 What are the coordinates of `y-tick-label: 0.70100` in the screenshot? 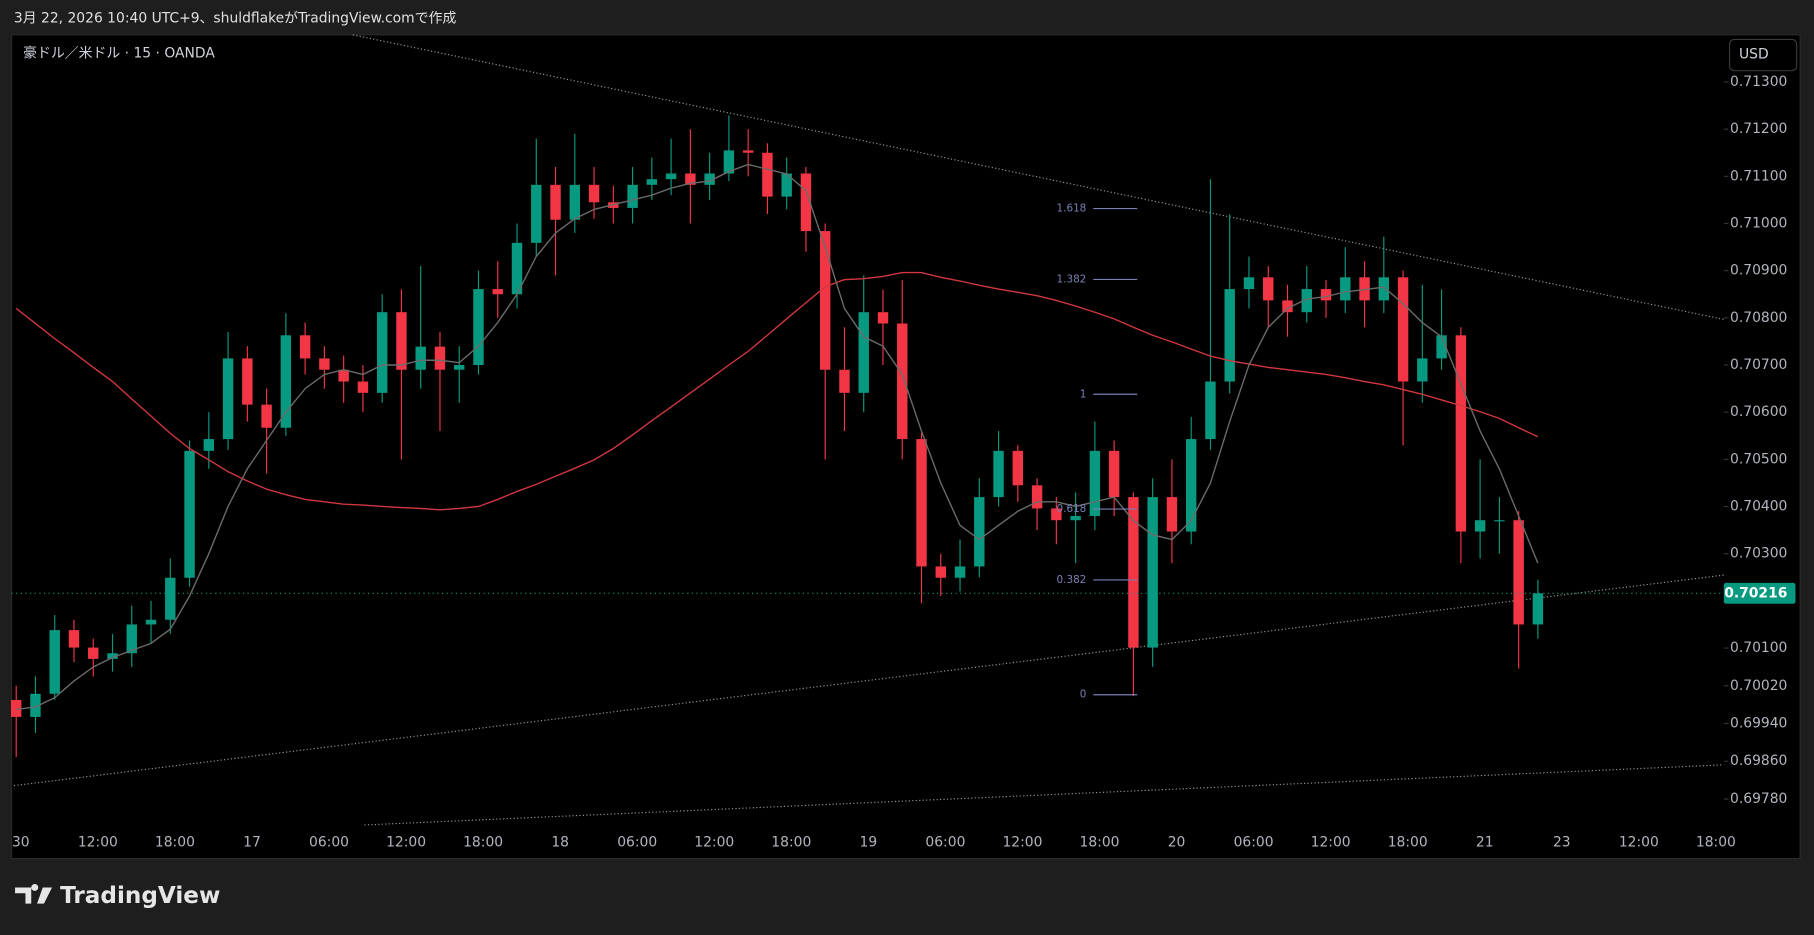 It's located at (1758, 648).